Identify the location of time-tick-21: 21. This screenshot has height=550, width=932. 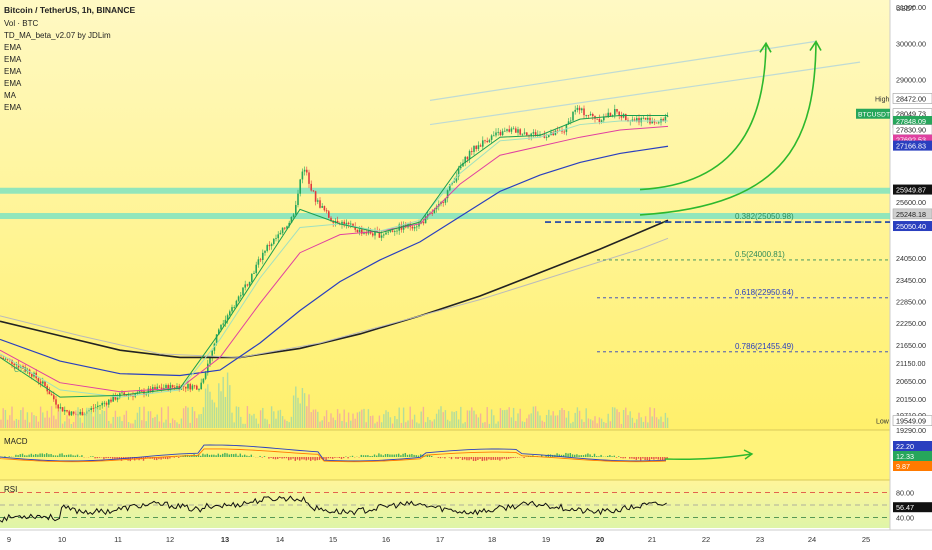
(652, 539).